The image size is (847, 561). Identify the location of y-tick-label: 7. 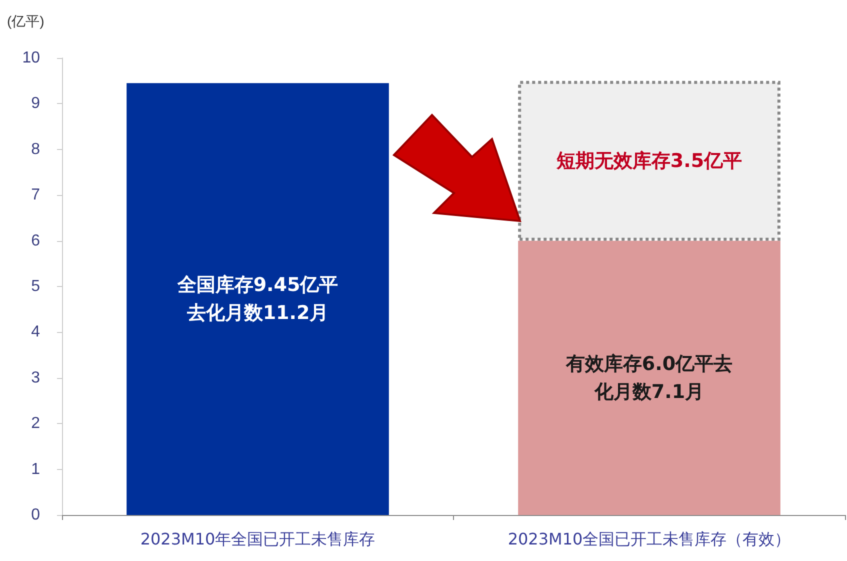
(35, 195).